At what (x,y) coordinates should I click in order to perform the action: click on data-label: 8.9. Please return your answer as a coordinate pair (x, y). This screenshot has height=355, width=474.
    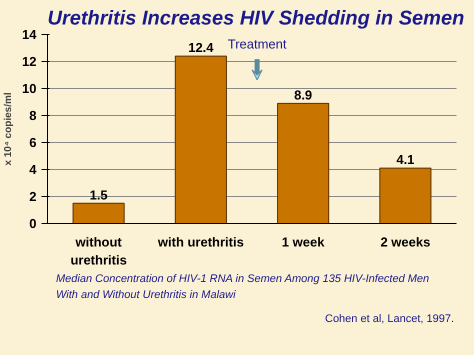
    Looking at the image, I should click on (303, 94).